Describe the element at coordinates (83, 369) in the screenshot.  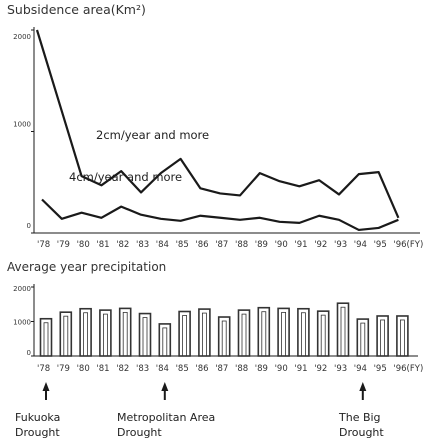
I see `bar-x-tick-label: '80` at that location.